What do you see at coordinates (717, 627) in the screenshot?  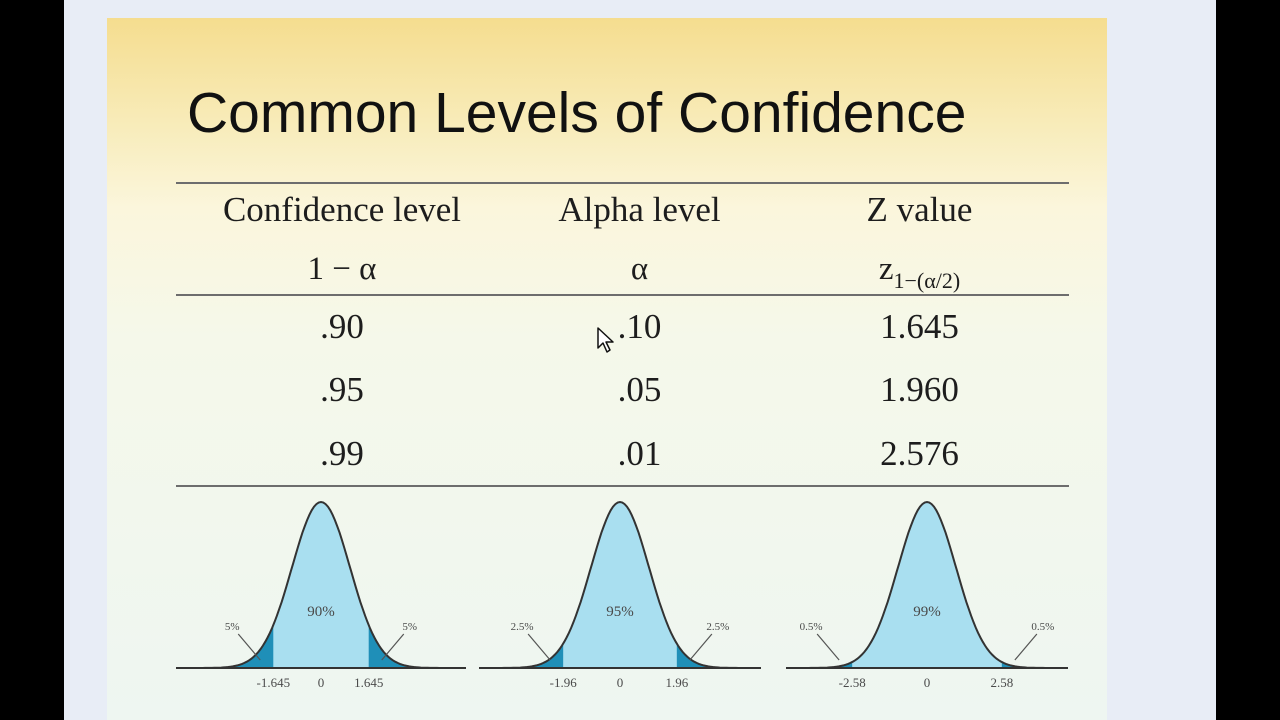 I see `right-tail-label: 2.5%` at bounding box center [717, 627].